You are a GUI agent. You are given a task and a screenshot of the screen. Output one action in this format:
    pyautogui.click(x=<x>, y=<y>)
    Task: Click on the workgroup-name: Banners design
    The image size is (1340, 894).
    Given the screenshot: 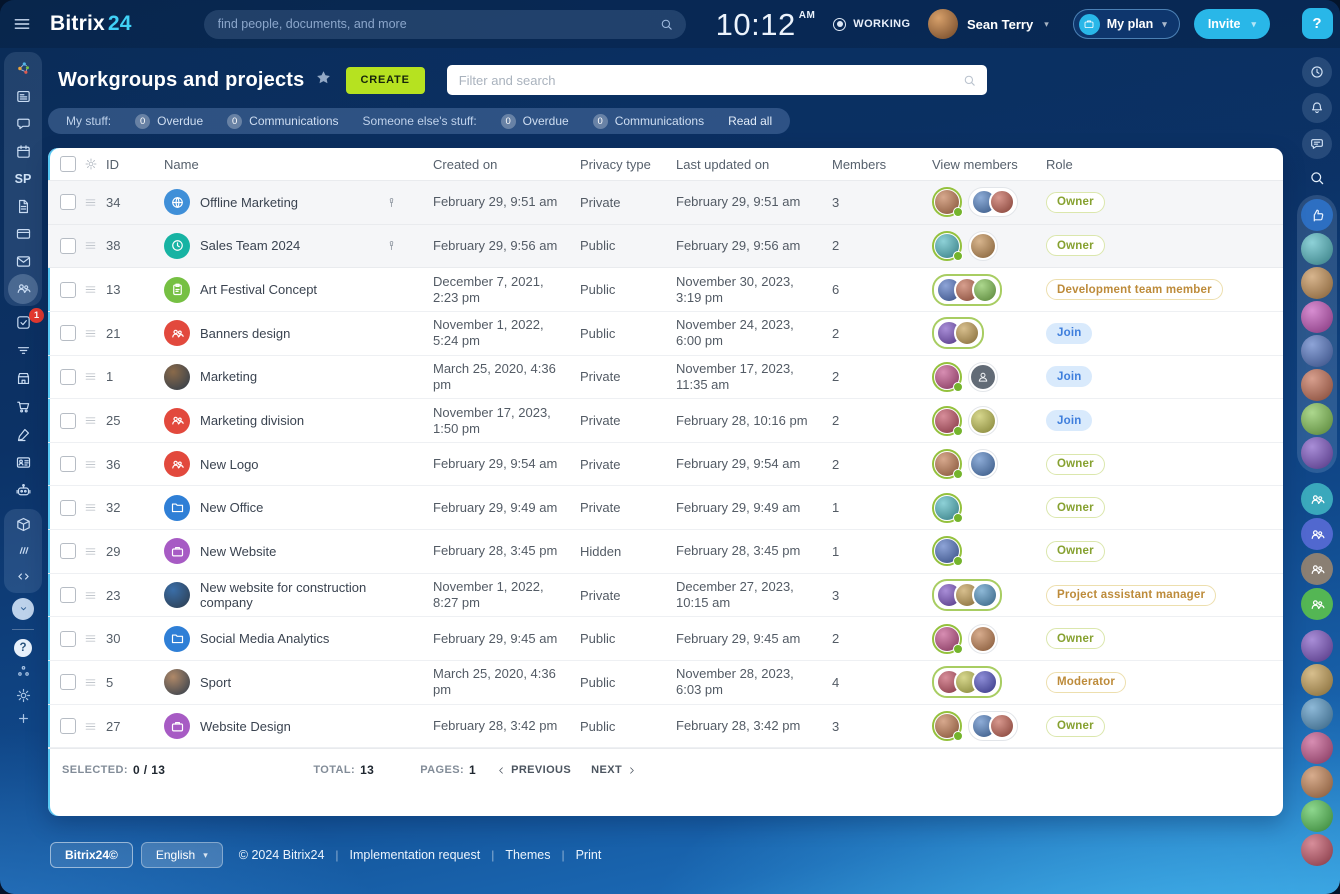 What is the action you would take?
    pyautogui.click(x=245, y=333)
    